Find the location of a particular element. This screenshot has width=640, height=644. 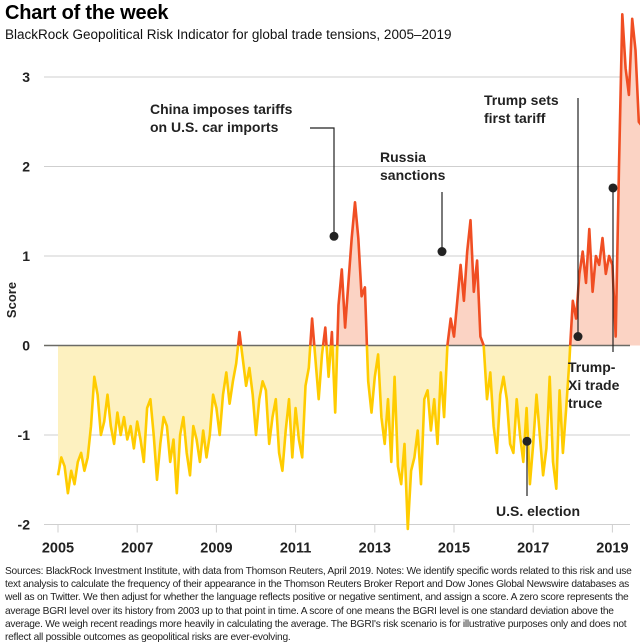

y-tick-label: 2 is located at coordinates (26, 167).